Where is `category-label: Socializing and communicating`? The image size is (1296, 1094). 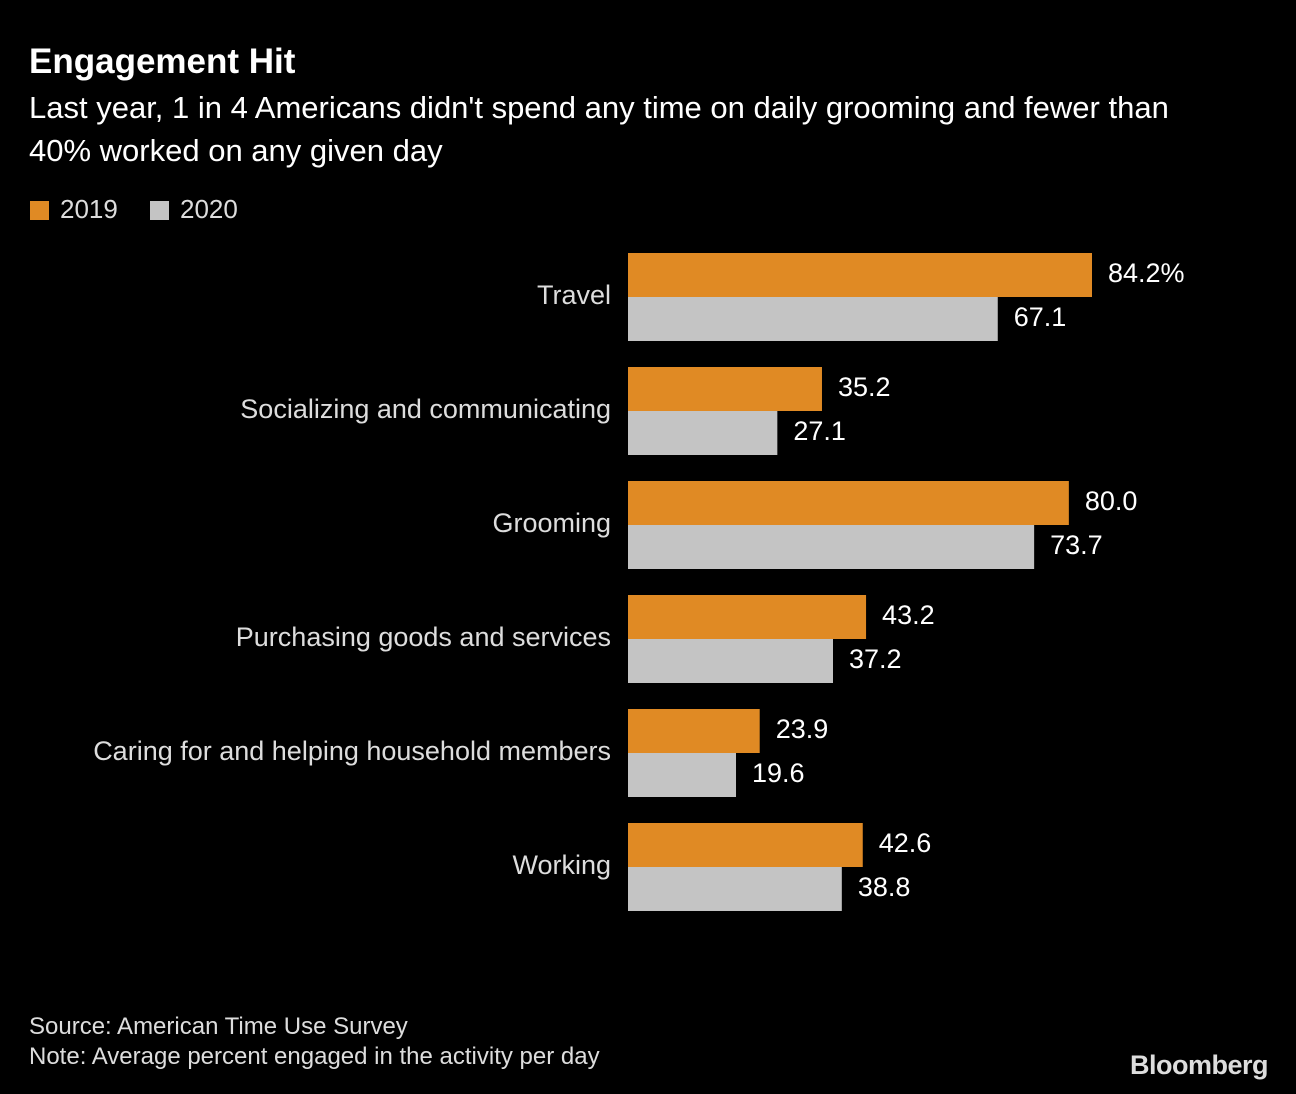 category-label: Socializing and communicating is located at coordinates (425, 409).